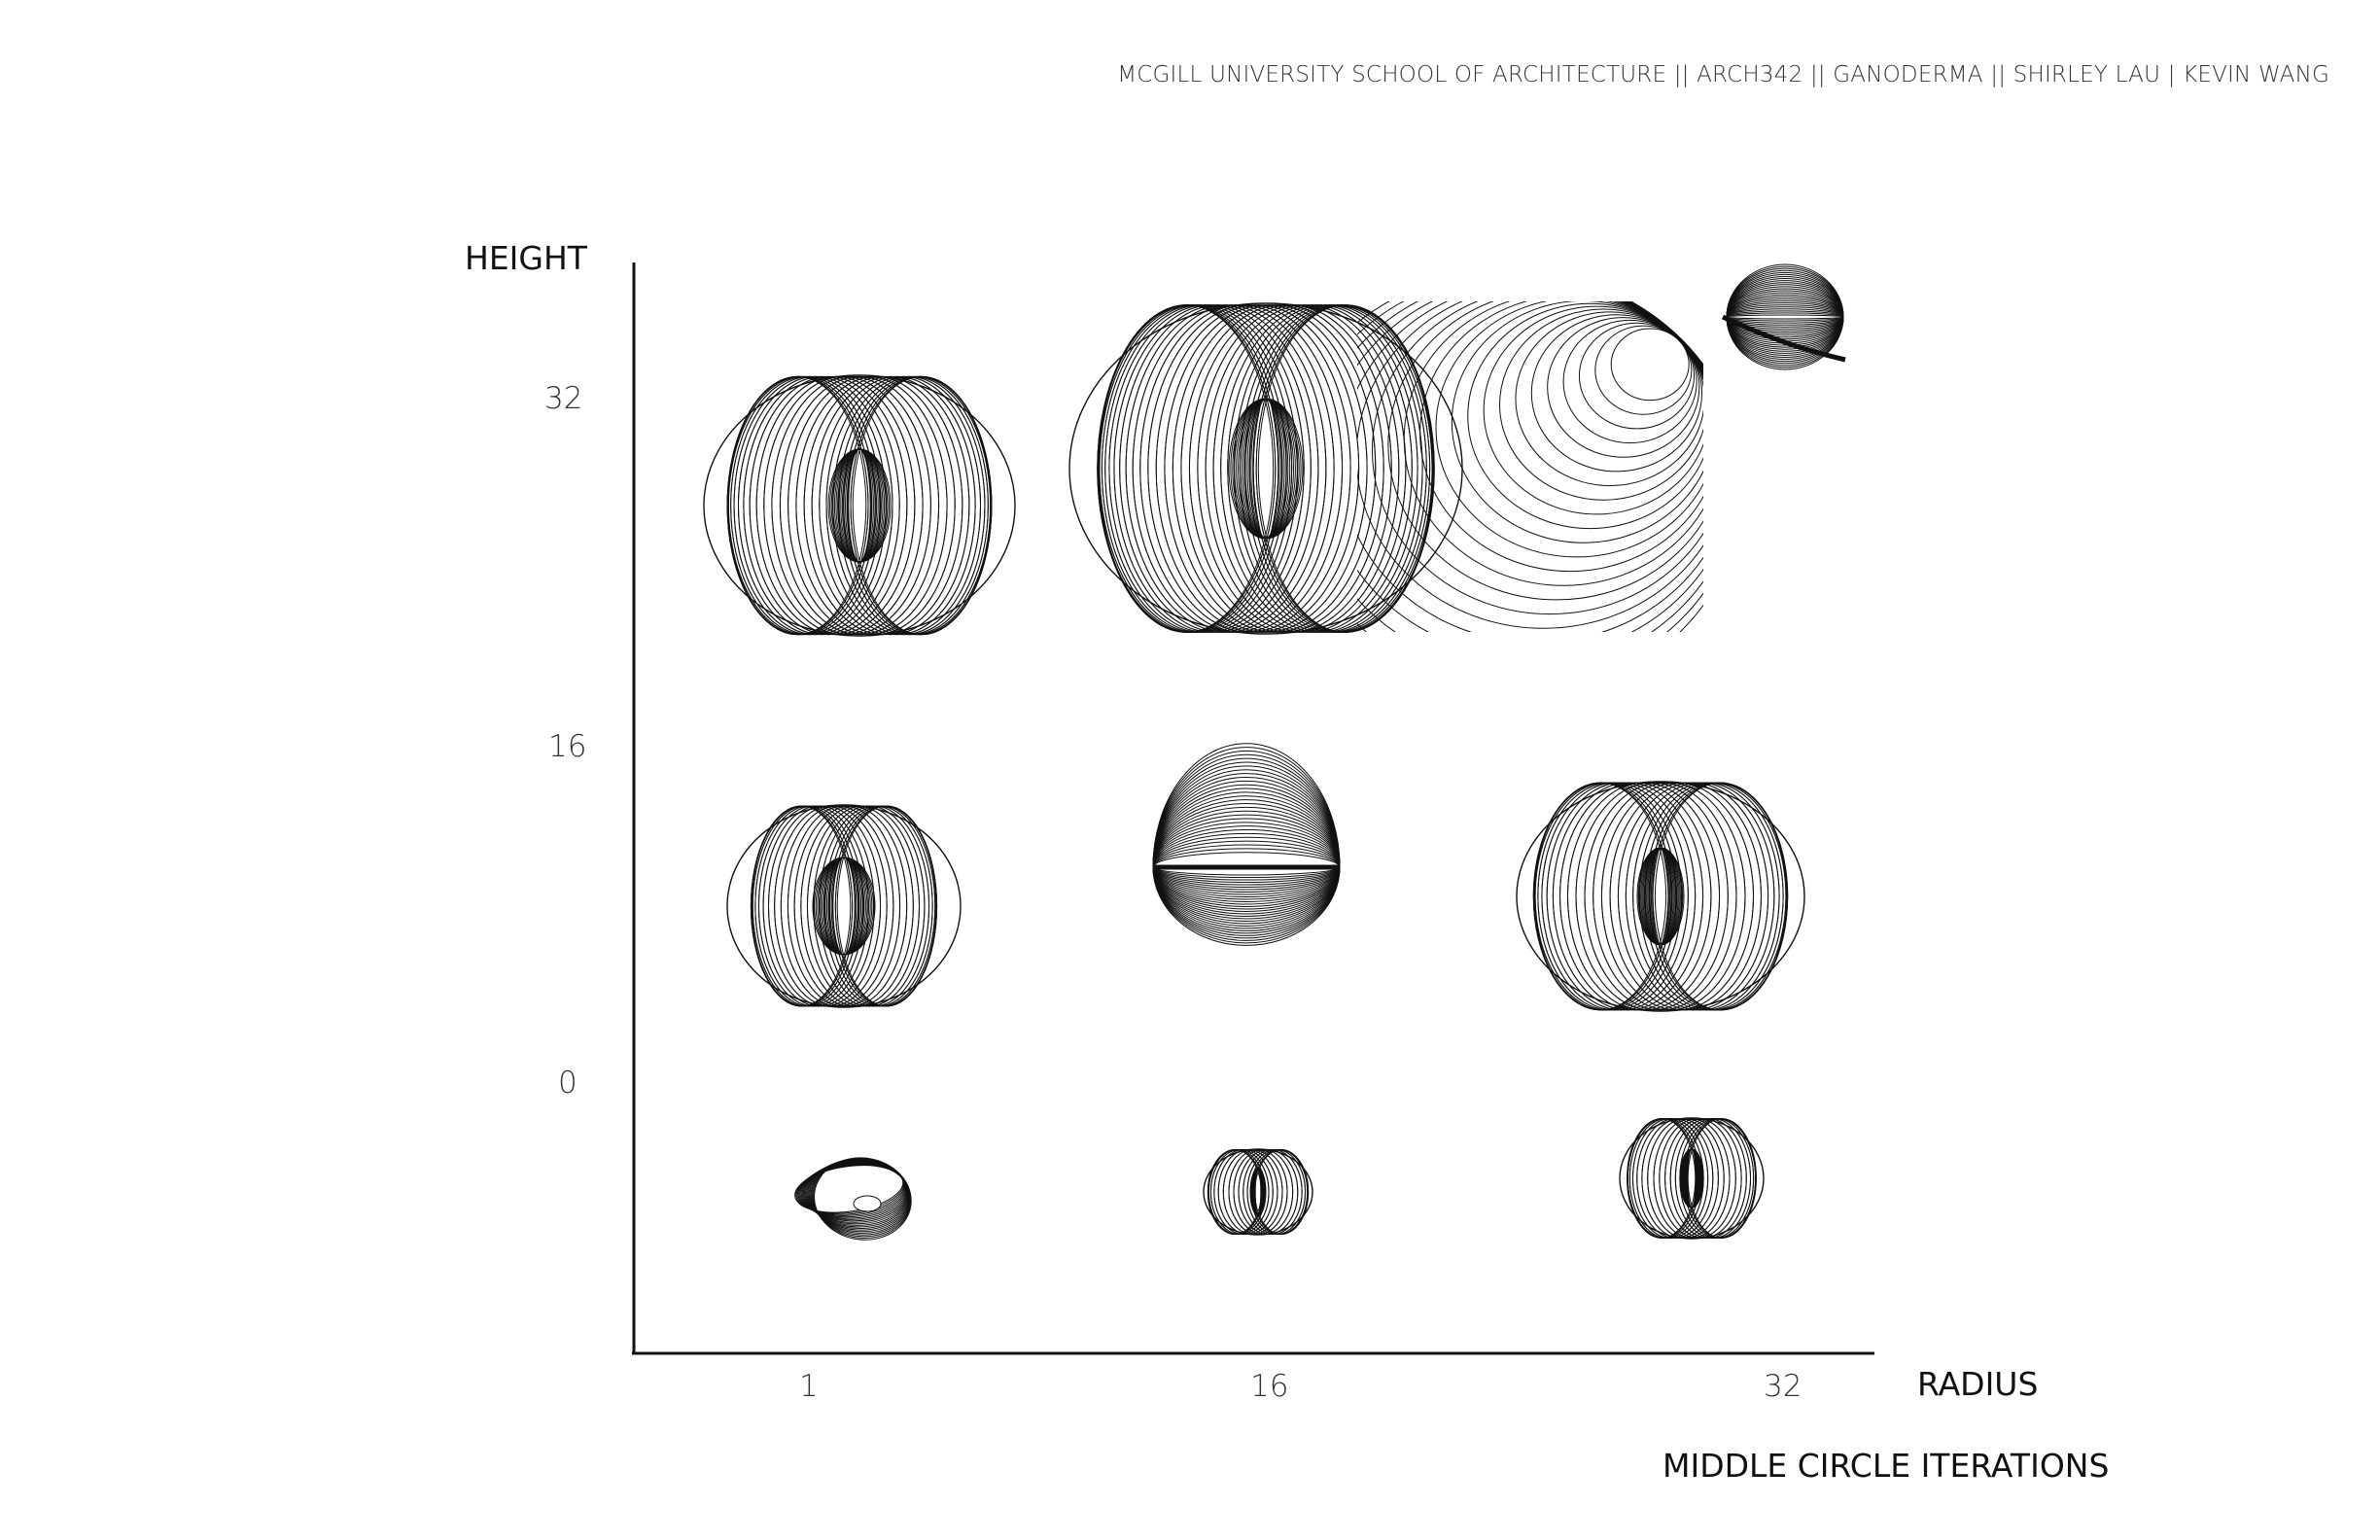 Image resolution: width=2380 pixels, height=1540 pixels. What do you see at coordinates (526, 258) in the screenshot?
I see `y-axis-label: HEIGHT` at bounding box center [526, 258].